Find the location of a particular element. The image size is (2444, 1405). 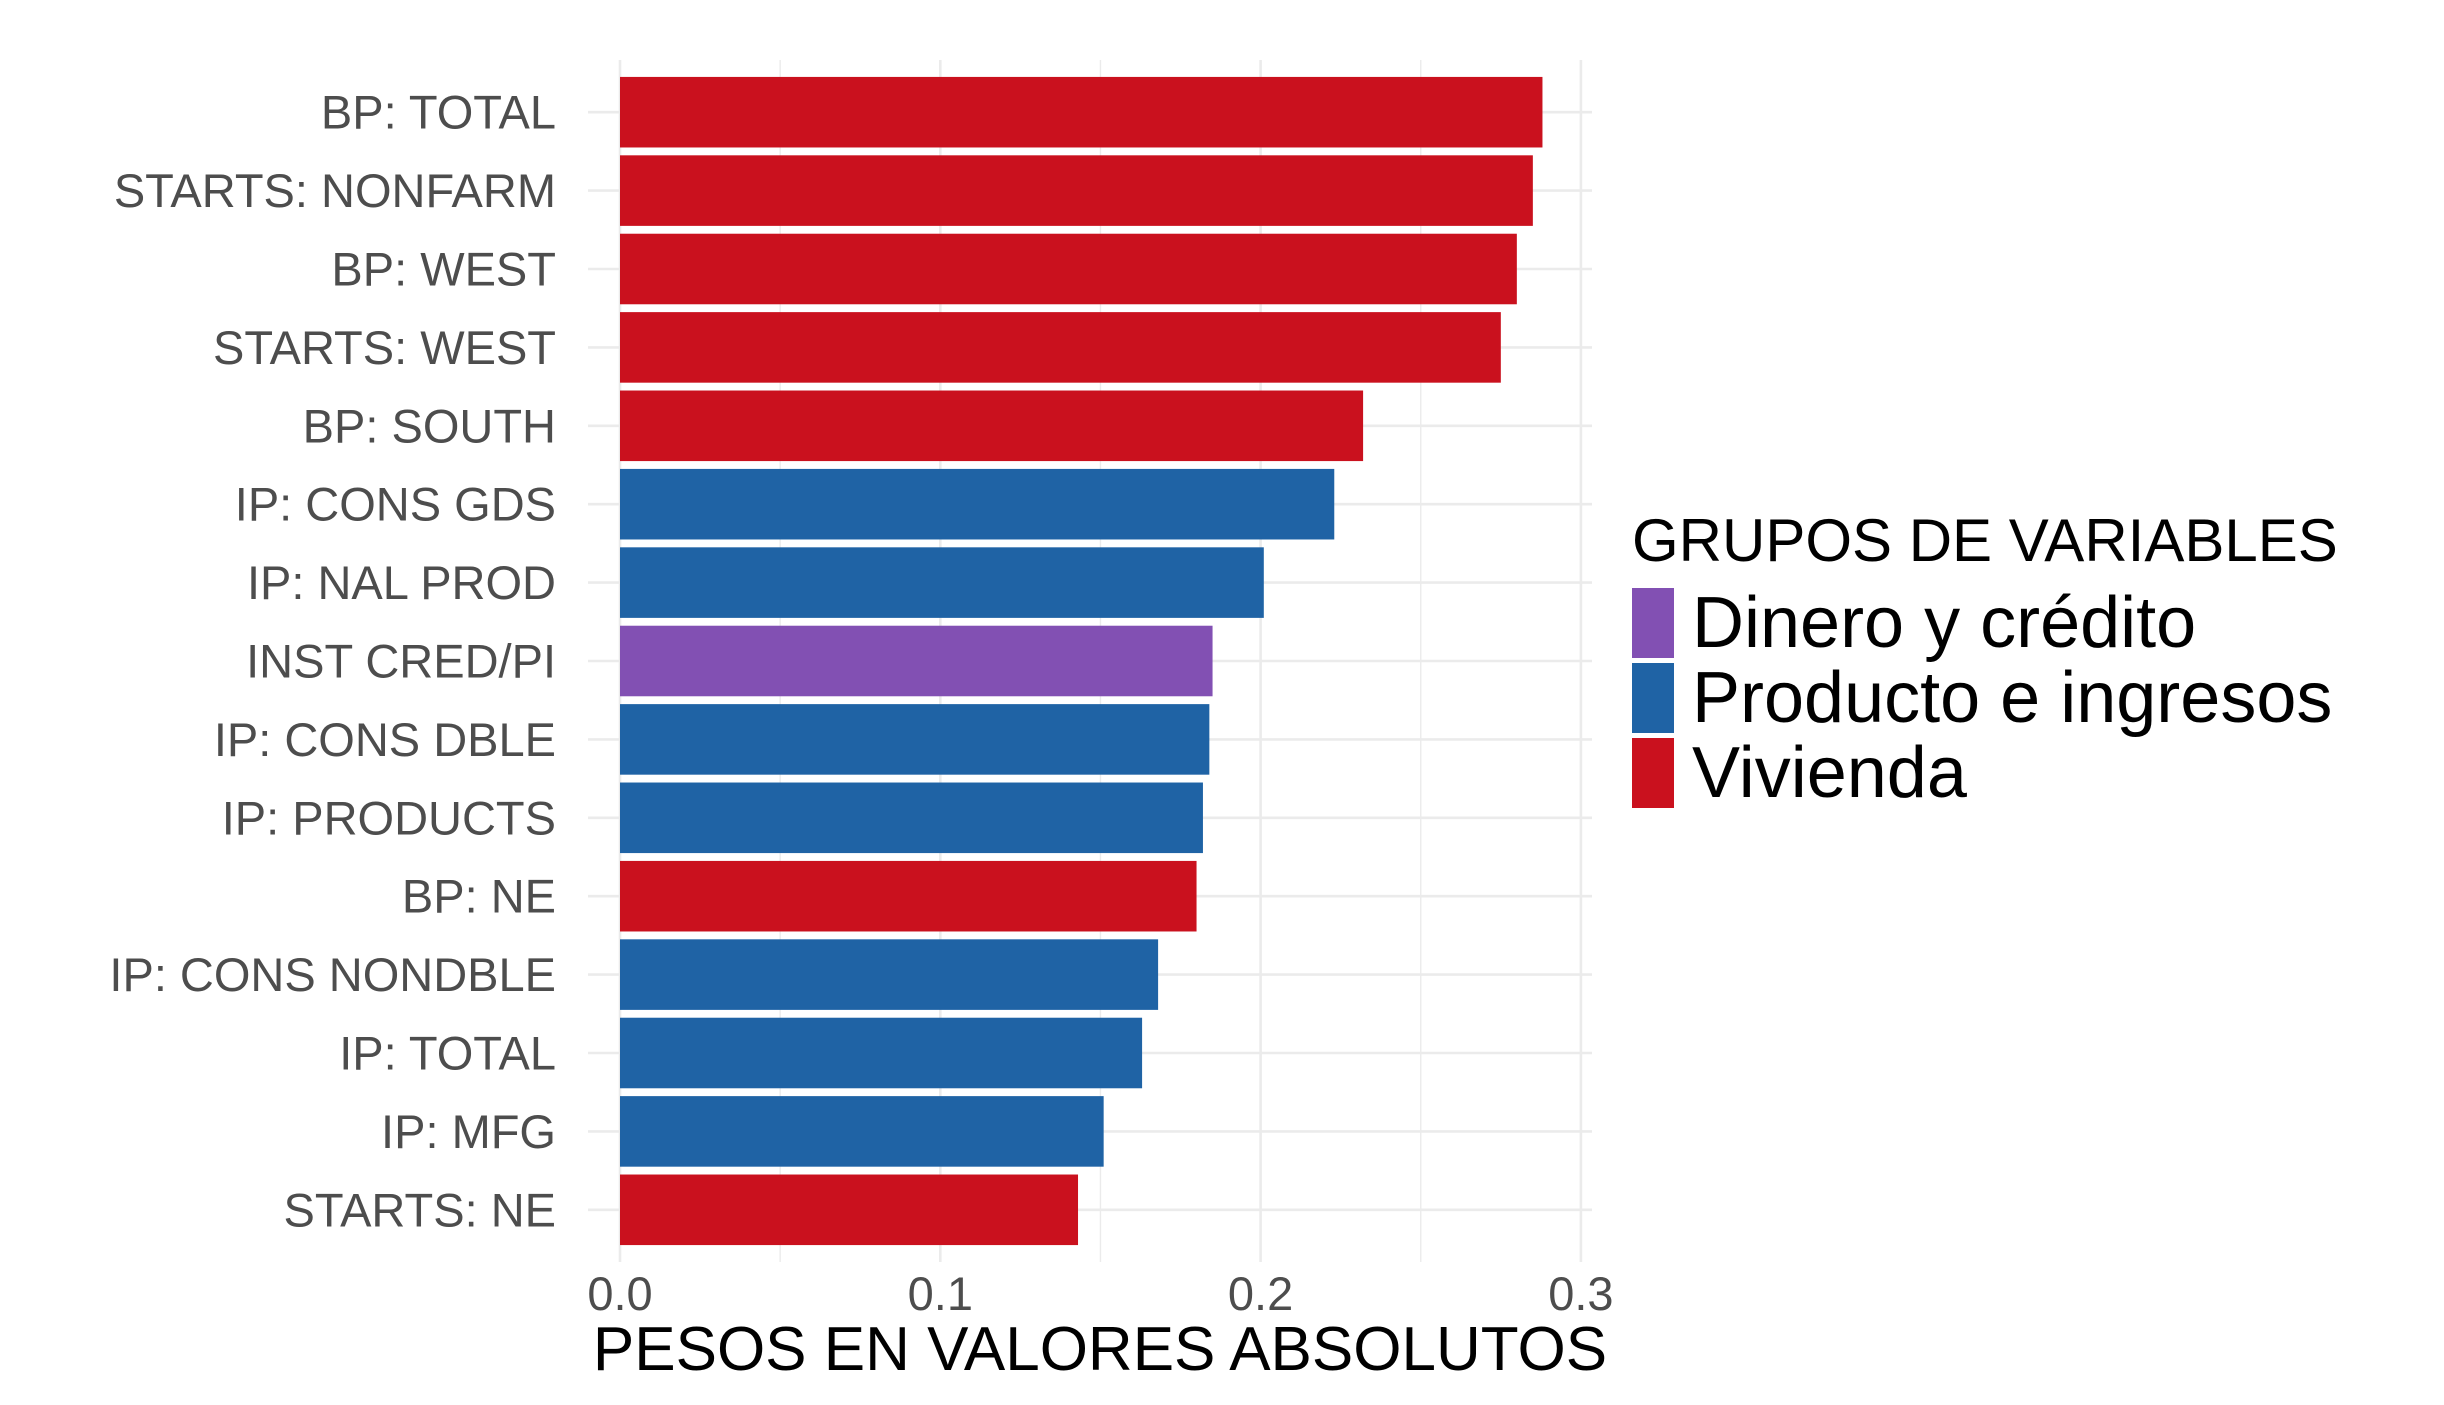

y-tick-label: IP: CONS NONDBLE is located at coordinates (332, 974).